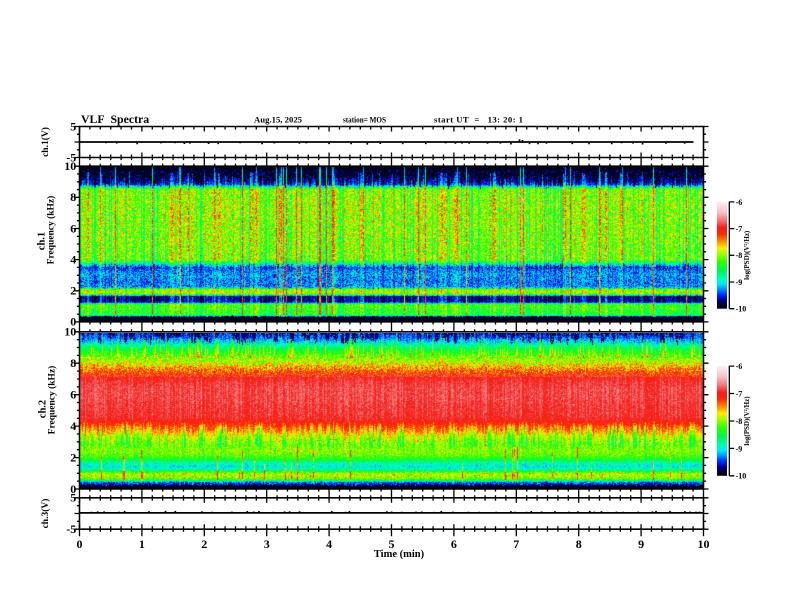 The width and height of the screenshot is (792, 612). Describe the element at coordinates (43, 409) in the screenshot. I see `svg-text: ch.2` at that location.